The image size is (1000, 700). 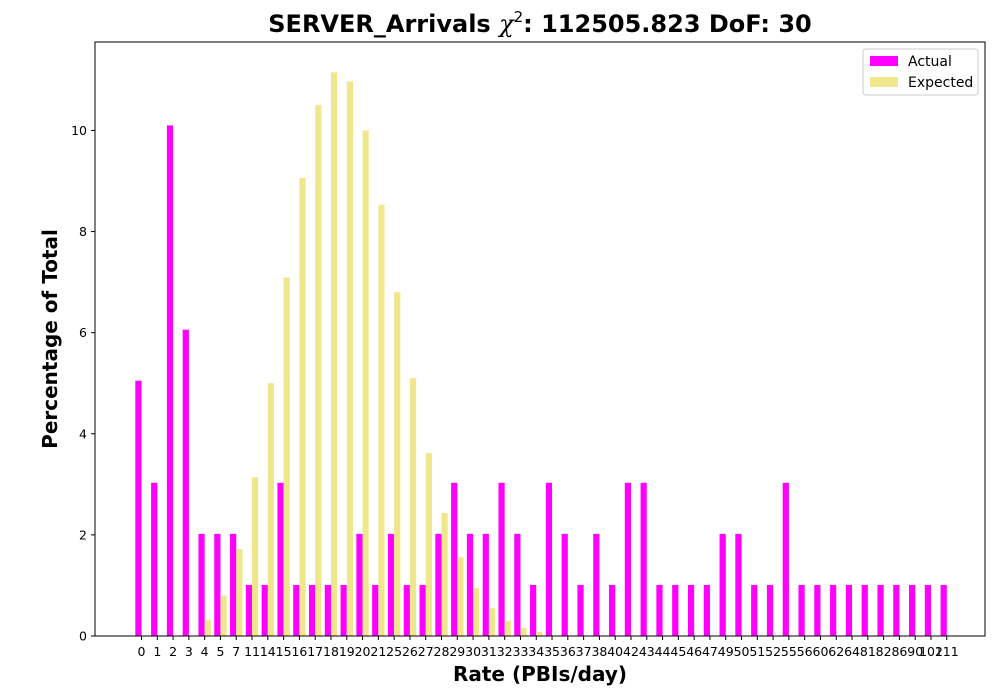 I want to click on legend-swatch-expected, so click(x=884, y=82).